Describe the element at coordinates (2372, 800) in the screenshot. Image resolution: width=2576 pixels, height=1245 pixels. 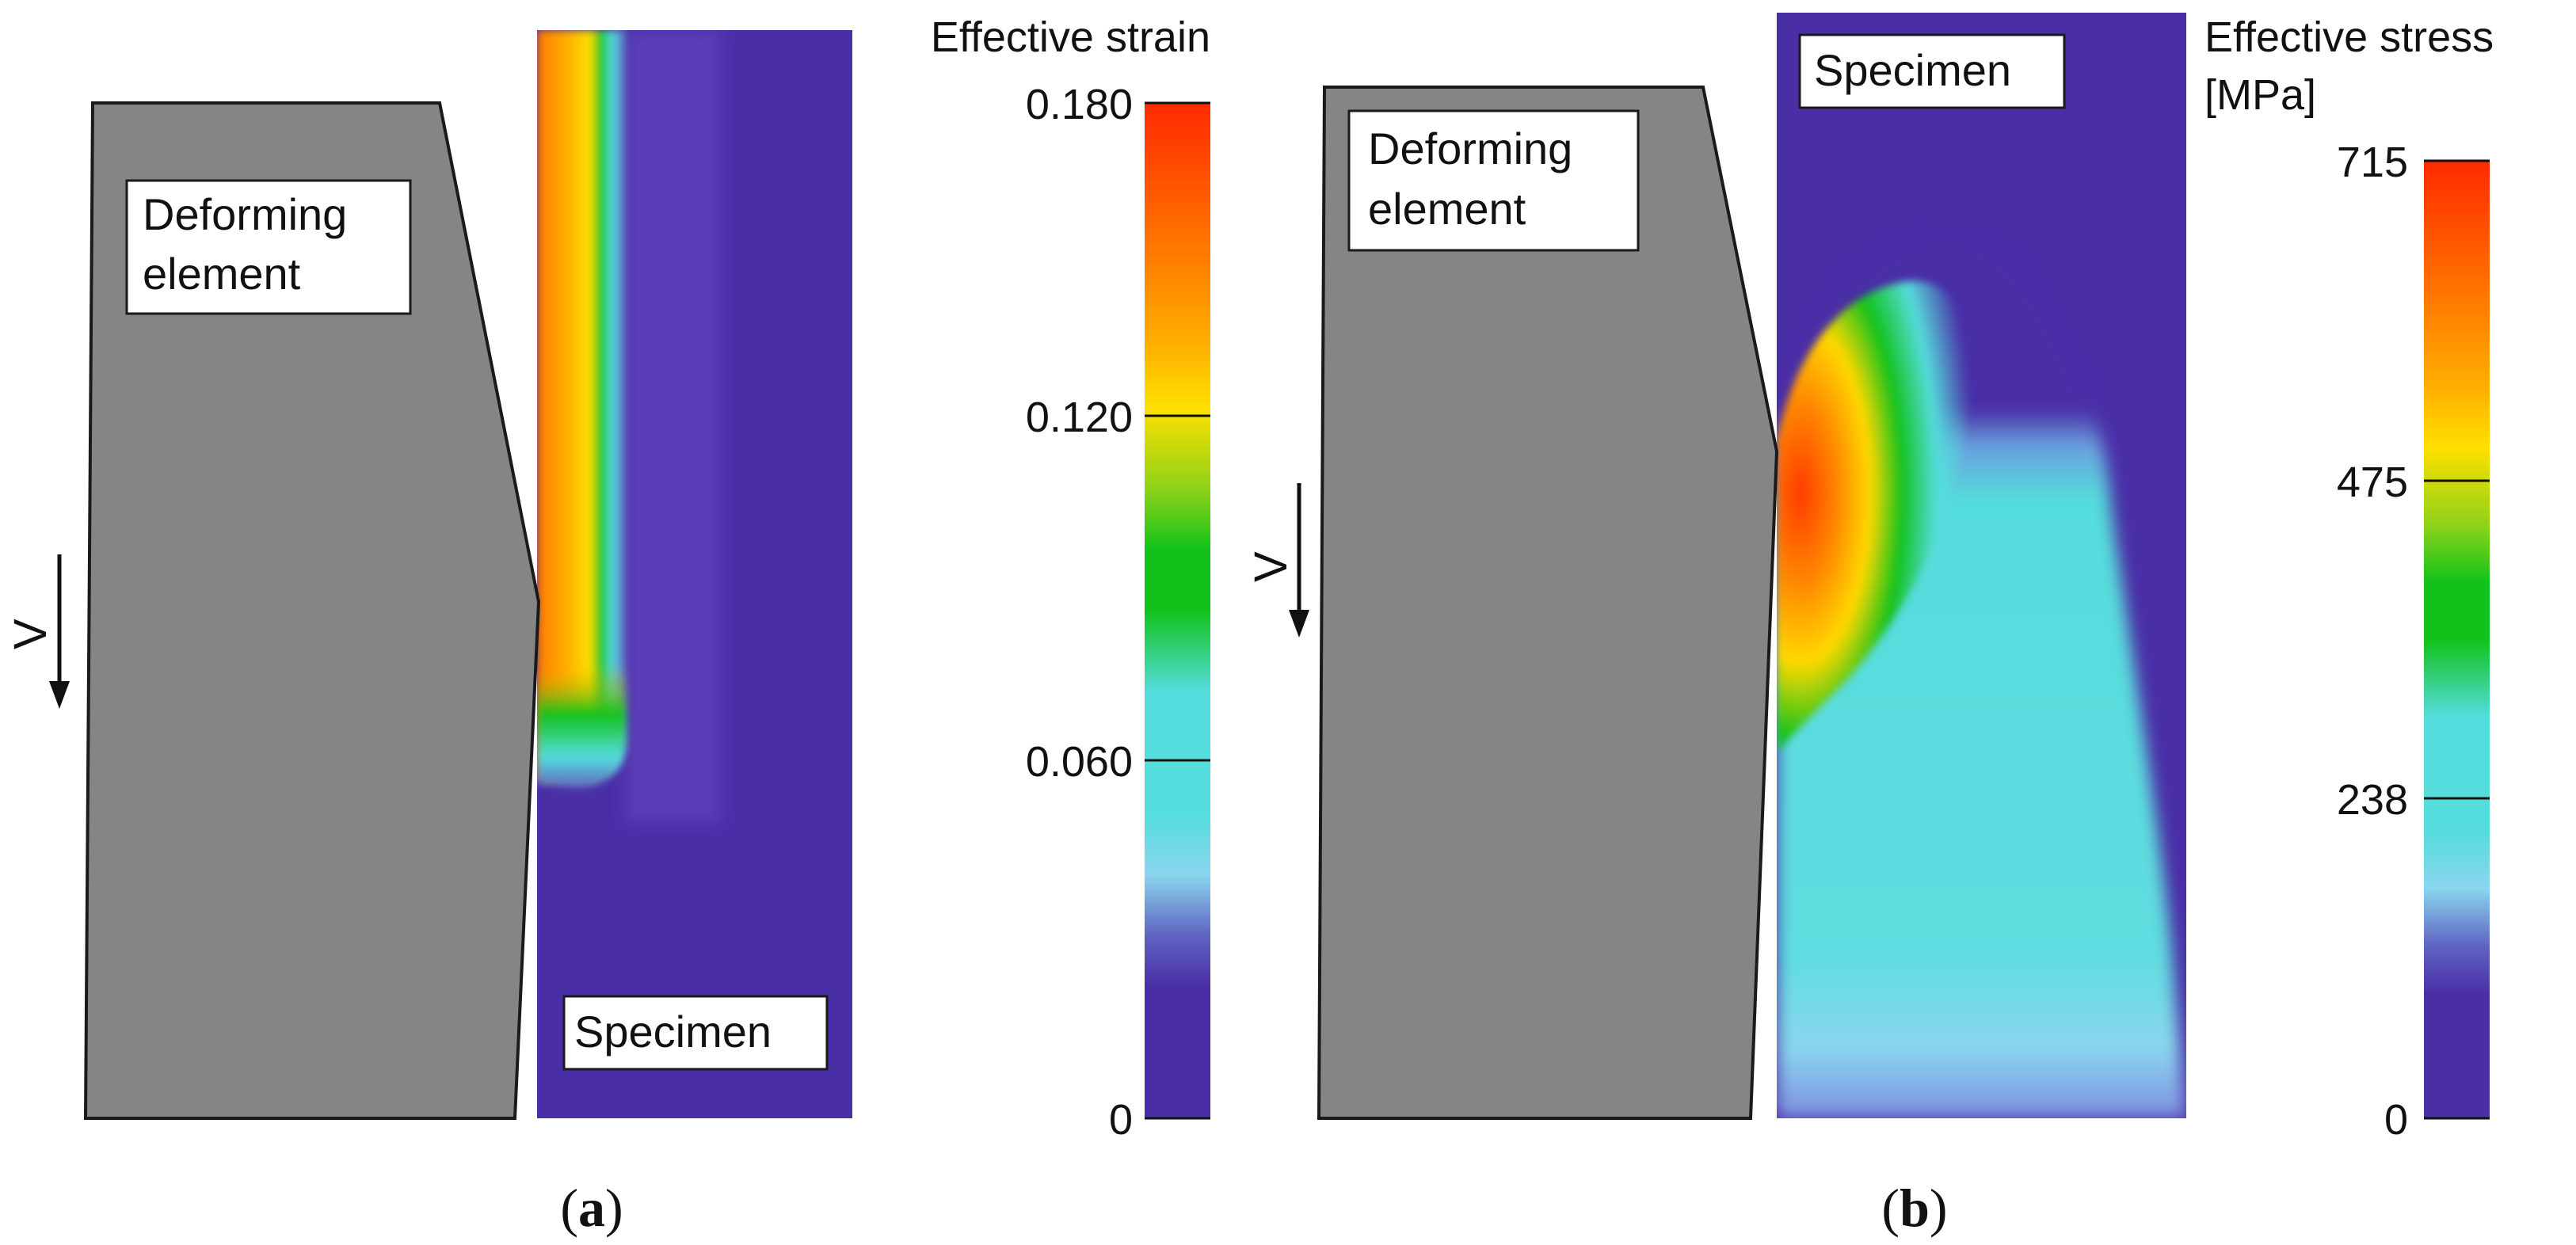
I see `legend-tick-b-2: 238` at that location.